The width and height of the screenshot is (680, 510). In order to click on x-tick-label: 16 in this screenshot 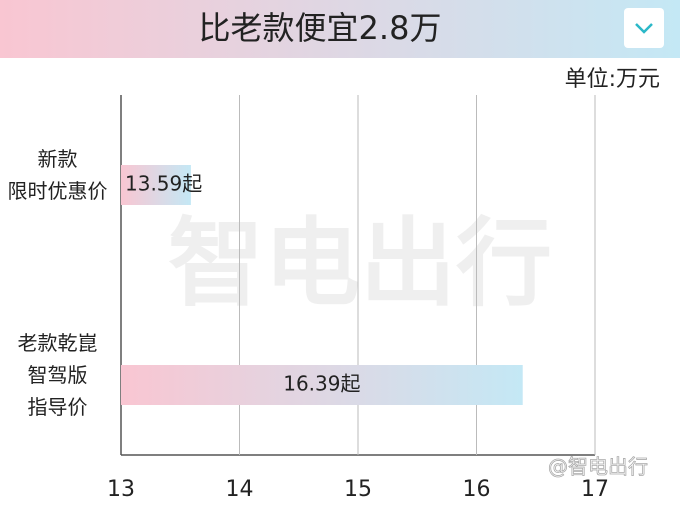, I will do `click(477, 489)`.